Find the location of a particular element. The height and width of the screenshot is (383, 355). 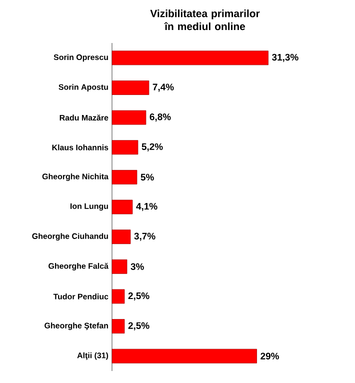

data-label: 3,7% is located at coordinates (145, 236).